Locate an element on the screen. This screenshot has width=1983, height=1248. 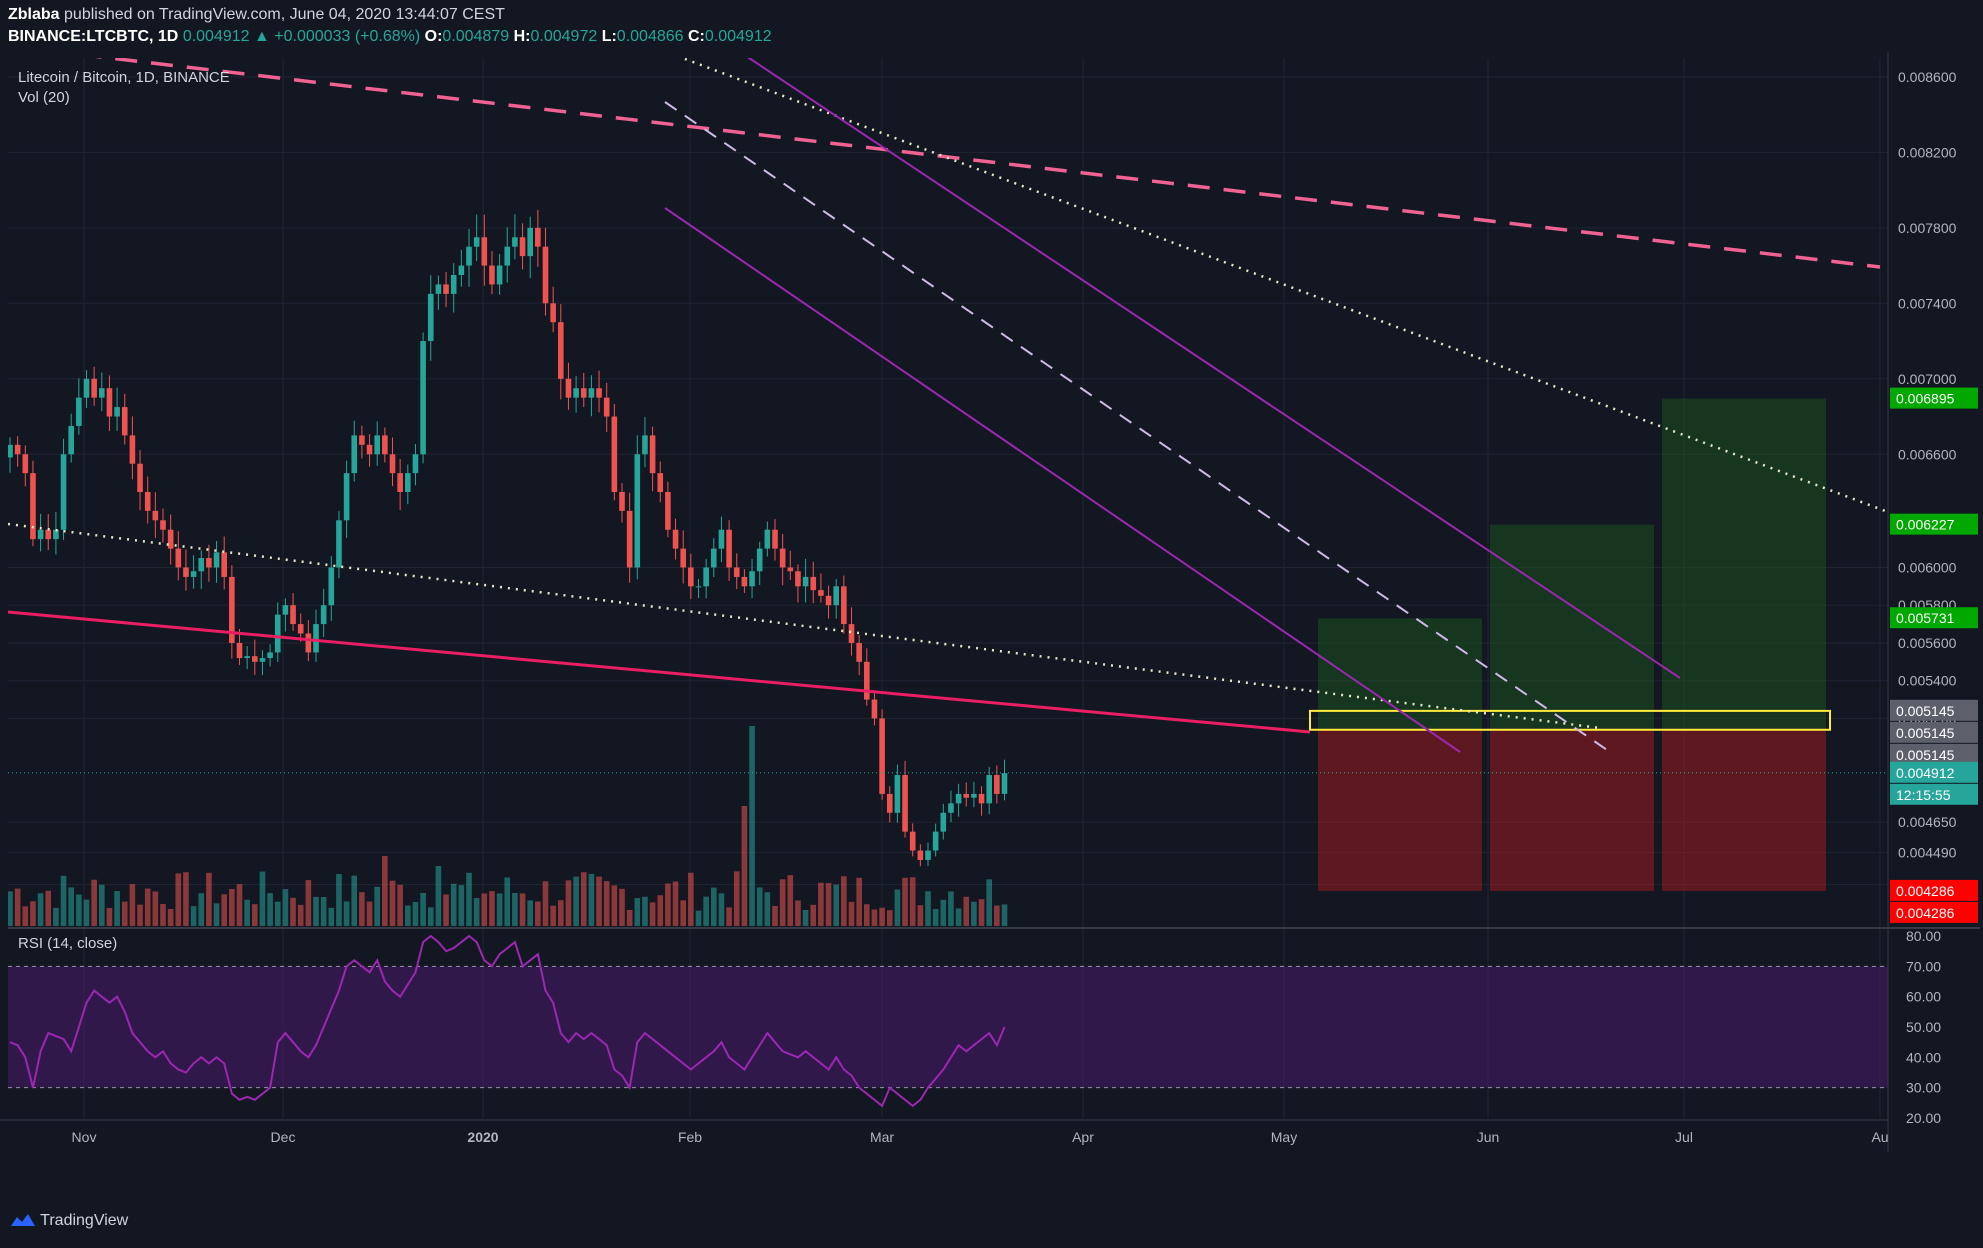
brand-name: TradingView is located at coordinates (84, 1220).